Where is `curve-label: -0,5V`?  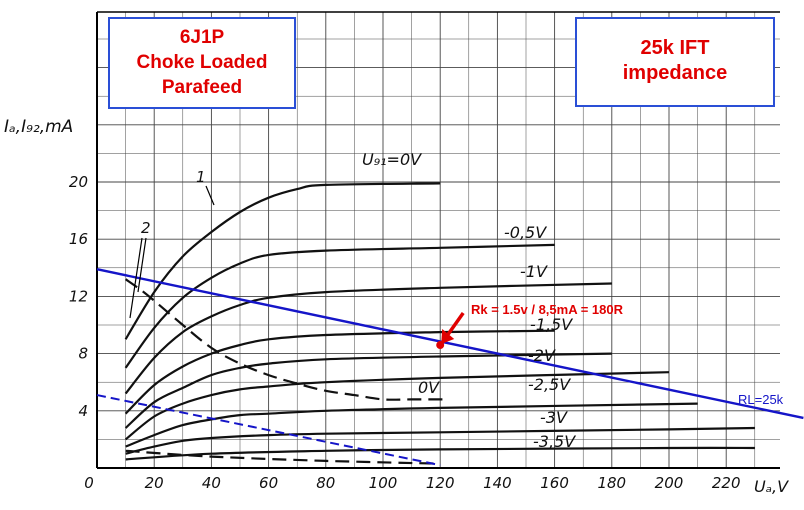
curve-label: -0,5V is located at coordinates (525, 232).